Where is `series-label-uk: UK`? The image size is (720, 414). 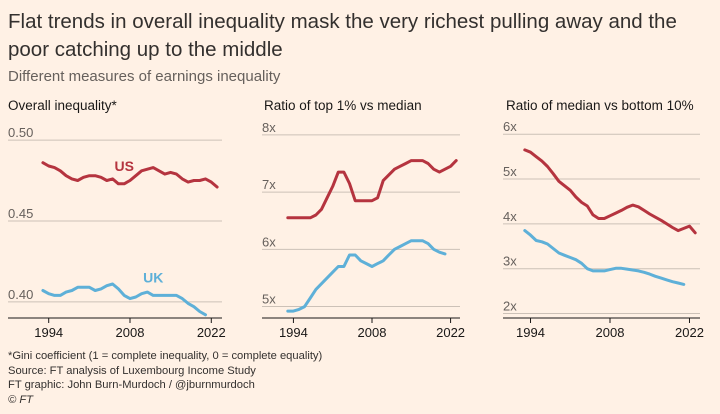 series-label-uk: UK is located at coordinates (153, 277).